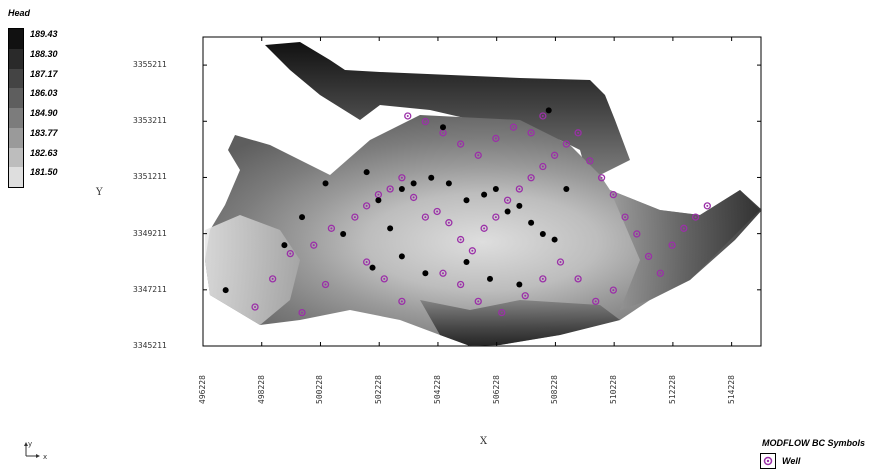 The width and height of the screenshot is (869, 470). Describe the element at coordinates (150, 121) in the screenshot. I see `y-tick-label: 3353211` at that location.